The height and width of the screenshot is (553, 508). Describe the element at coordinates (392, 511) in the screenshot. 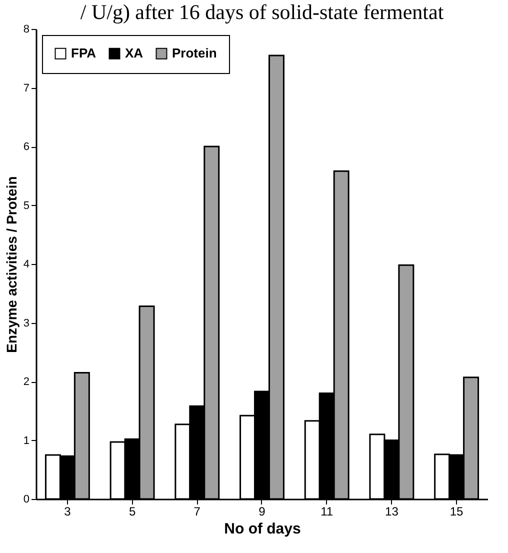

I see `x-tick-label: 13` at that location.